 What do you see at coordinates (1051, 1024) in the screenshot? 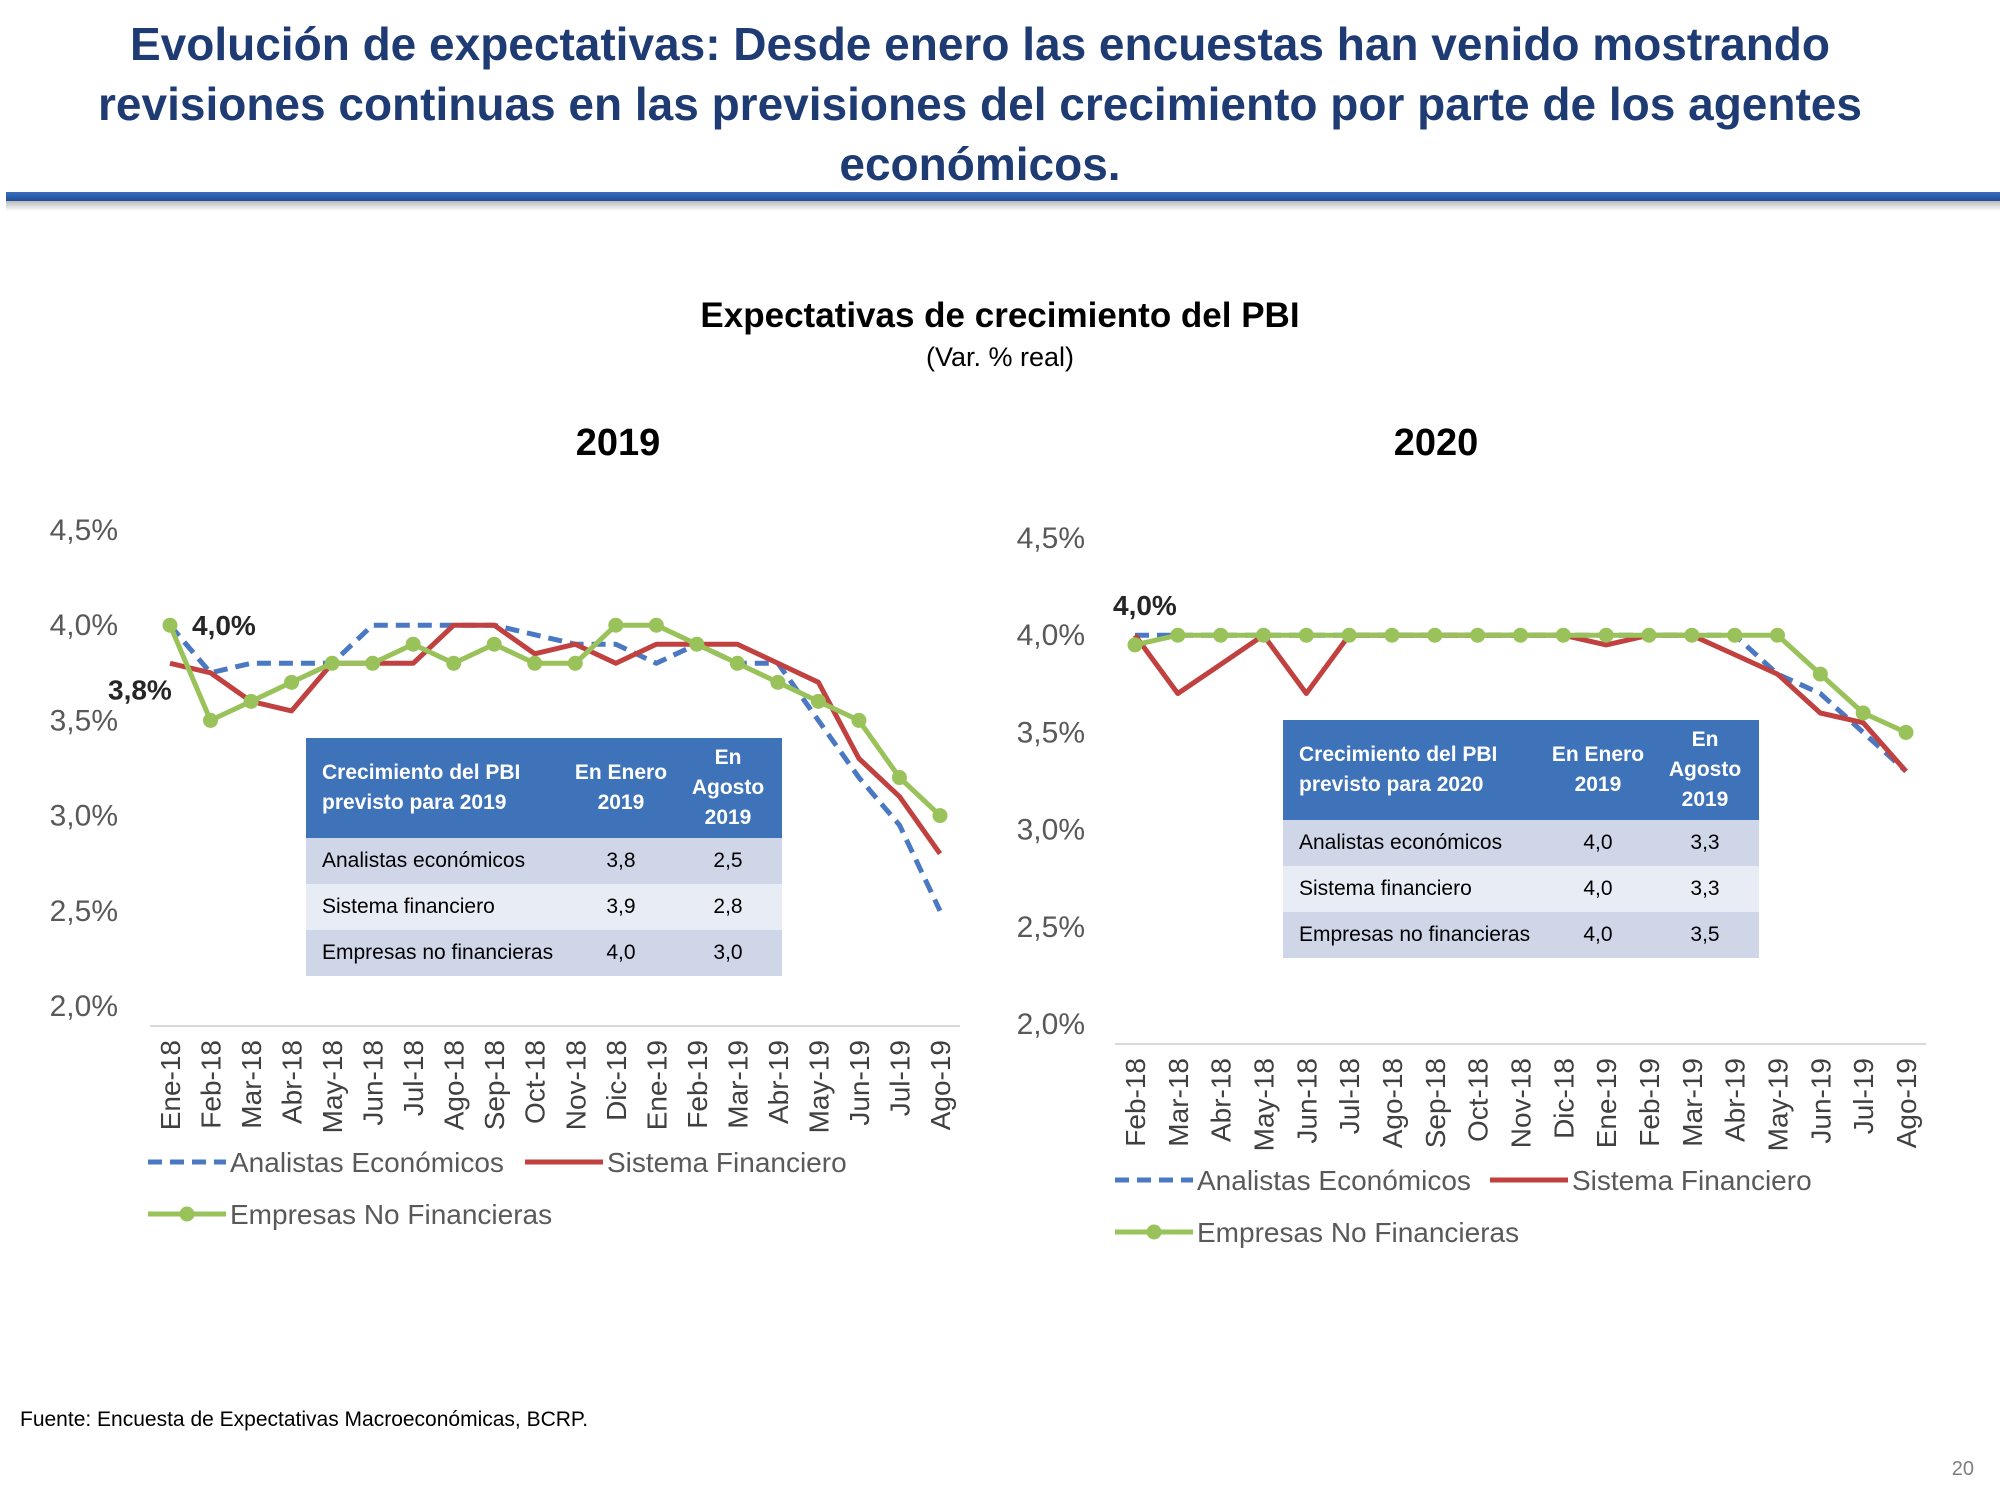
I see `y-tick-label-2020: 2,0%` at bounding box center [1051, 1024].